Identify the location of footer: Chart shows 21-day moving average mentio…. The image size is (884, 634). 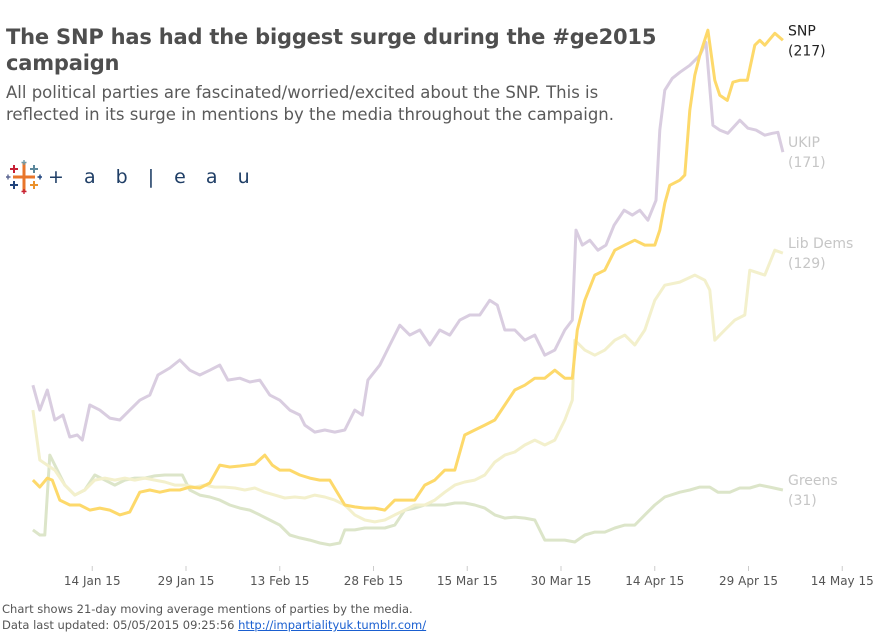
(214, 617).